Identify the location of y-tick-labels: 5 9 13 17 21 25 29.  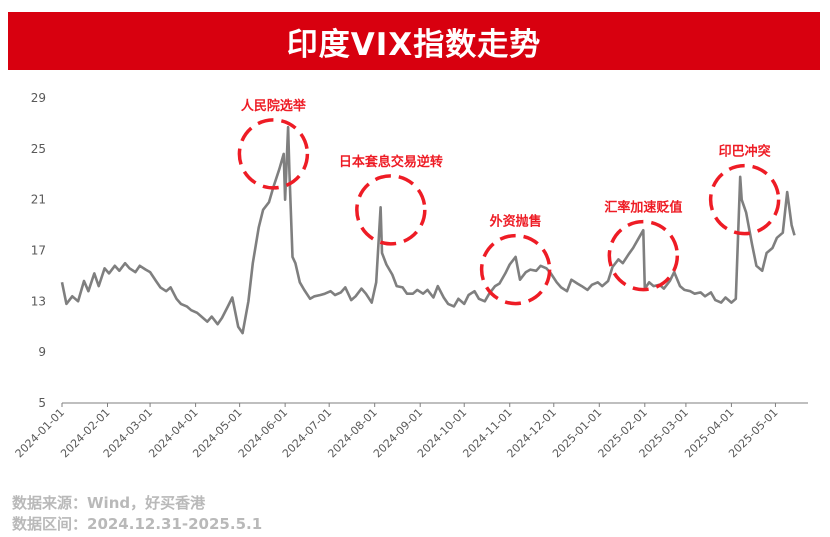
(38, 250).